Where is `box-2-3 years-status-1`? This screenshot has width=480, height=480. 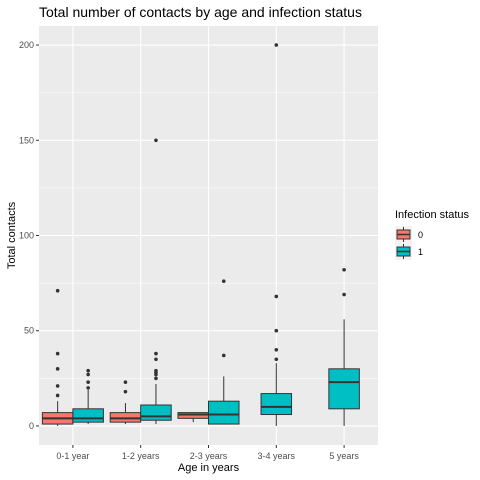
box-2-3 years-status-1 is located at coordinates (224, 352).